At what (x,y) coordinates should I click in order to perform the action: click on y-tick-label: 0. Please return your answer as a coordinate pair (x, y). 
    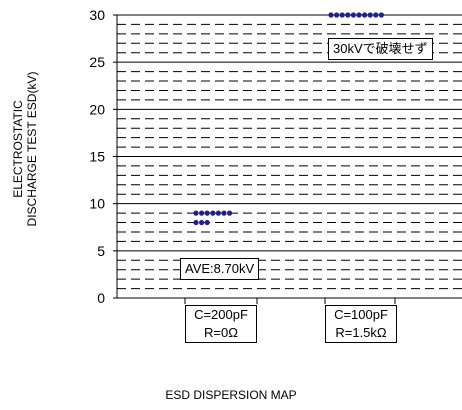
    Looking at the image, I should click on (101, 298).